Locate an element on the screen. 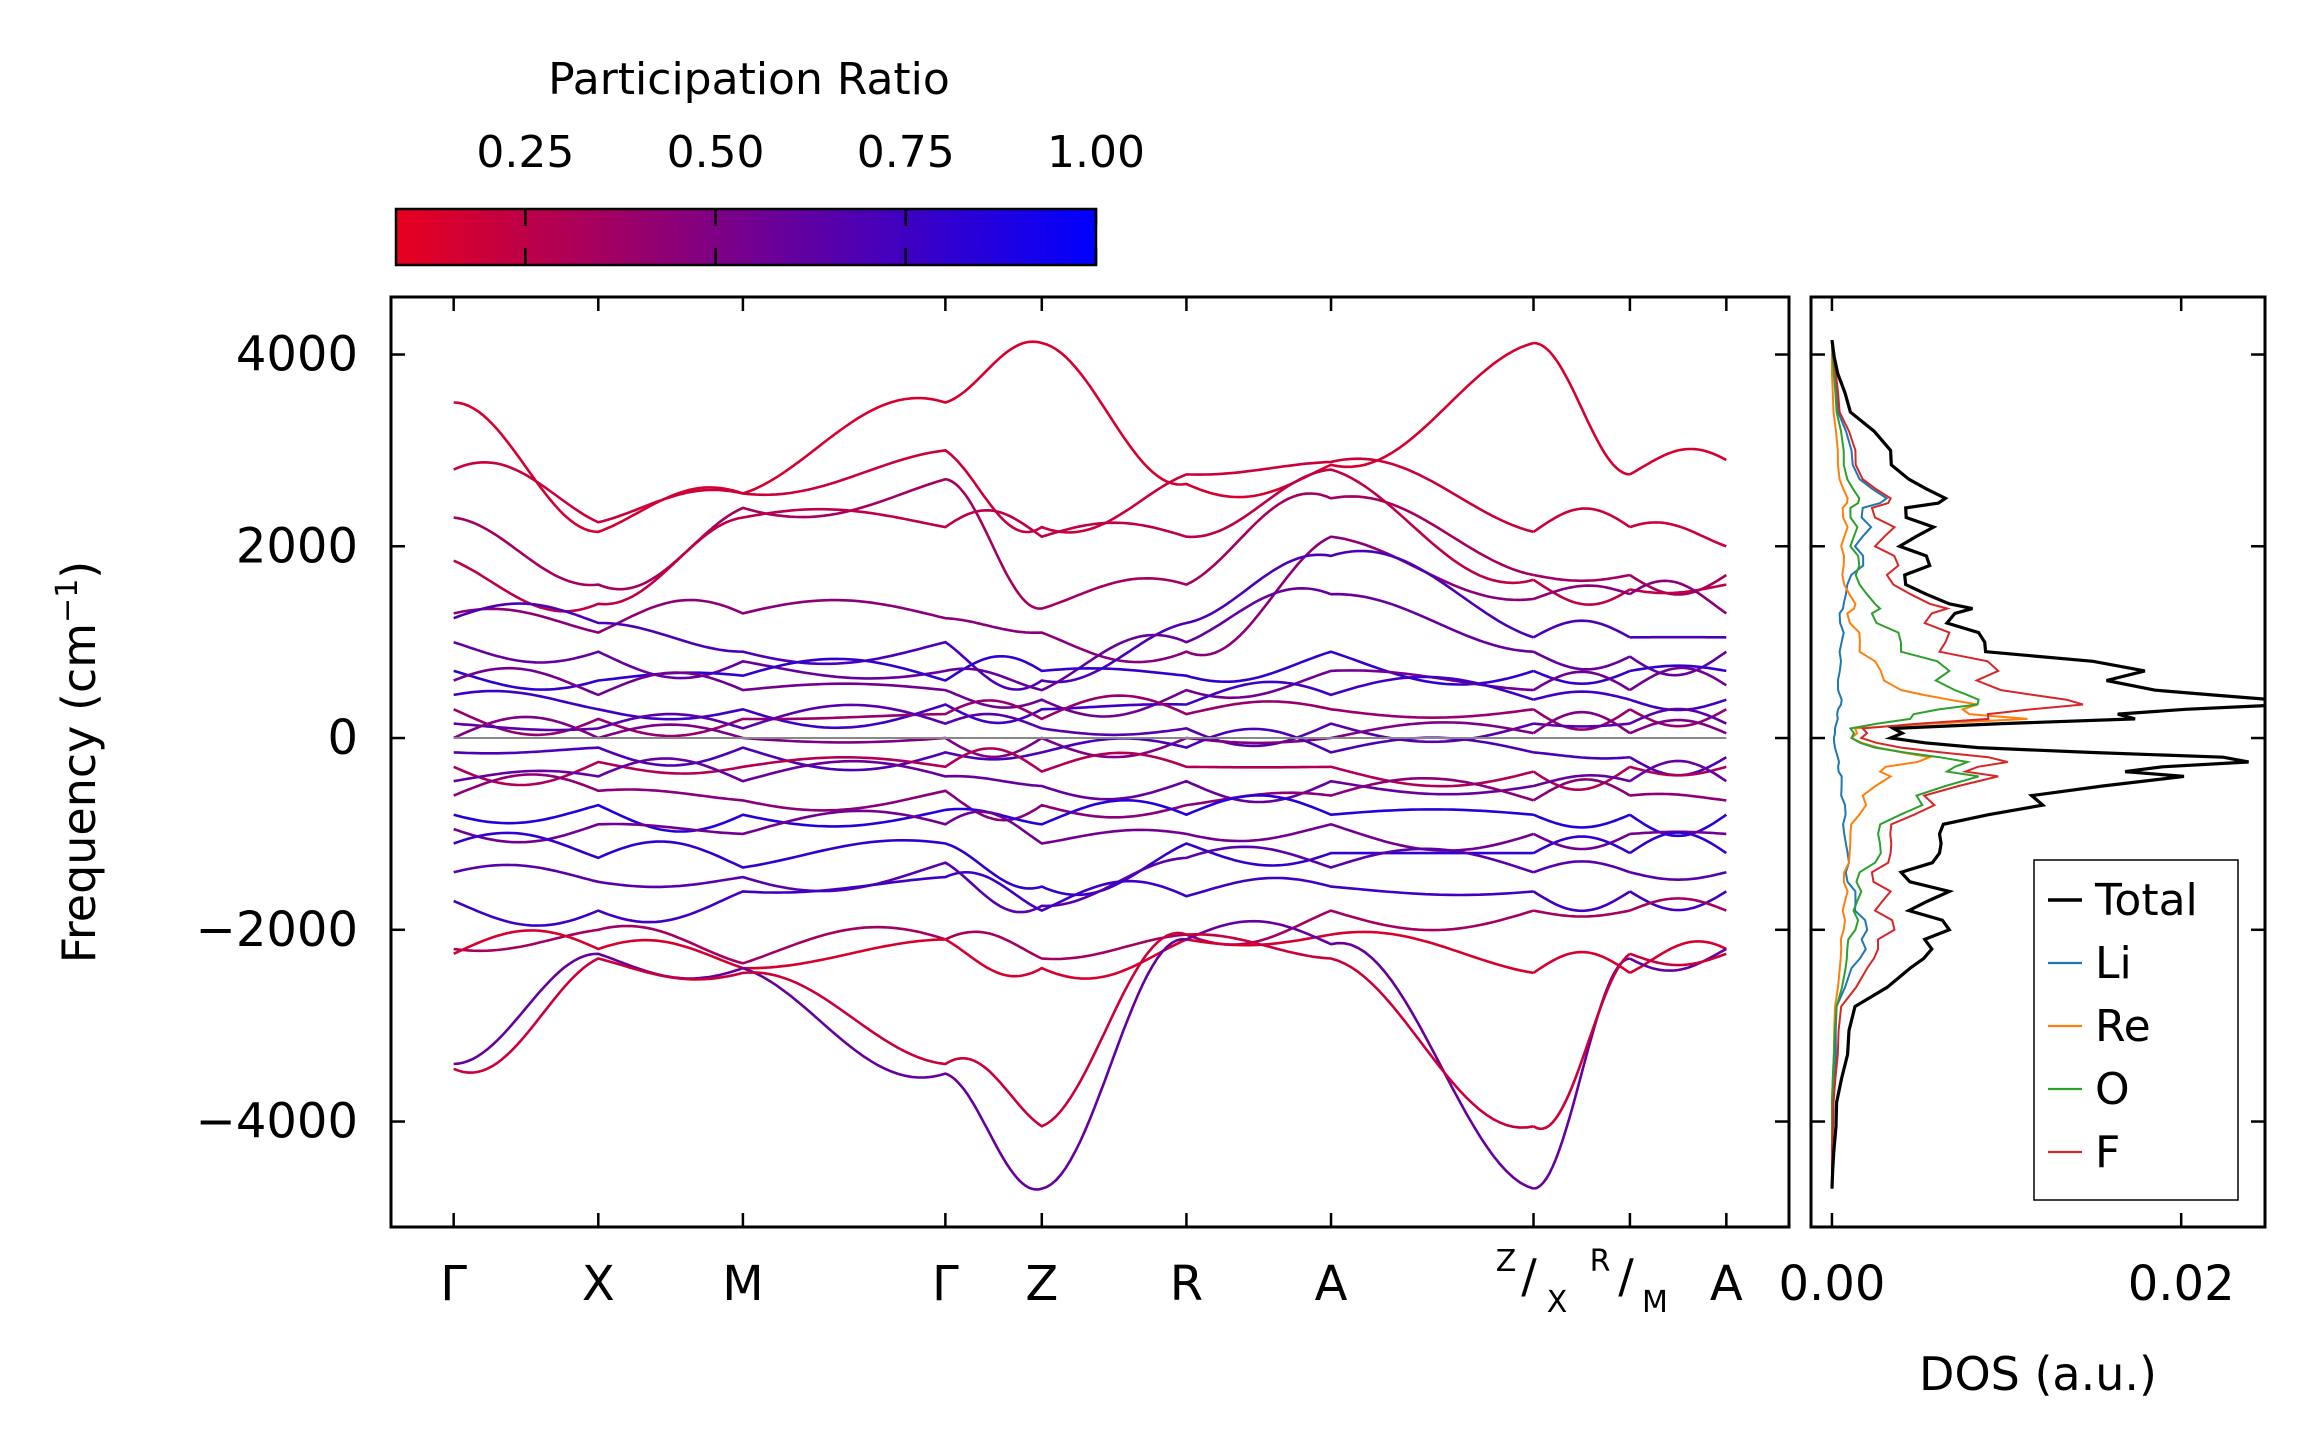 The height and width of the screenshot is (1455, 2308). colorbar-ticks is located at coordinates (811, 237).